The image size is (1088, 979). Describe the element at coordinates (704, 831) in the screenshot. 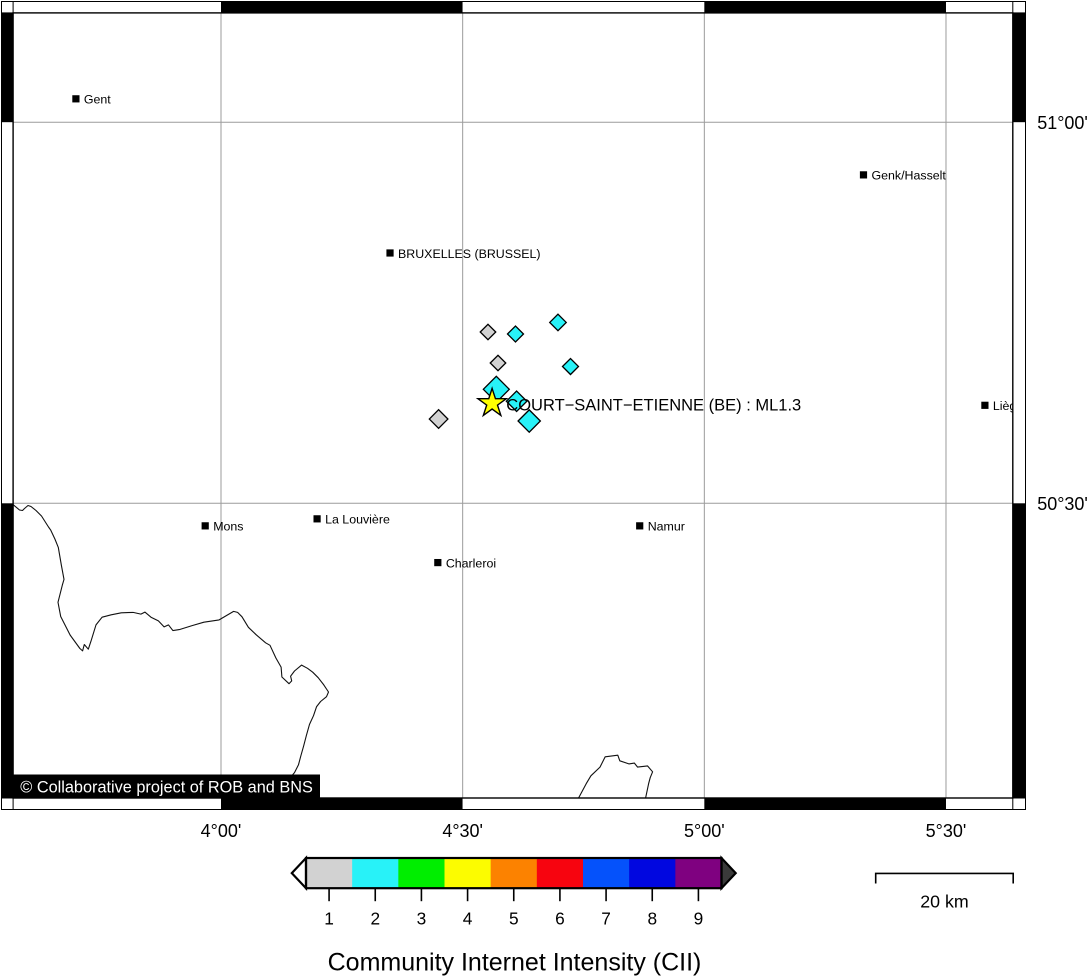

I see `longitude-label: 5°00'` at that location.